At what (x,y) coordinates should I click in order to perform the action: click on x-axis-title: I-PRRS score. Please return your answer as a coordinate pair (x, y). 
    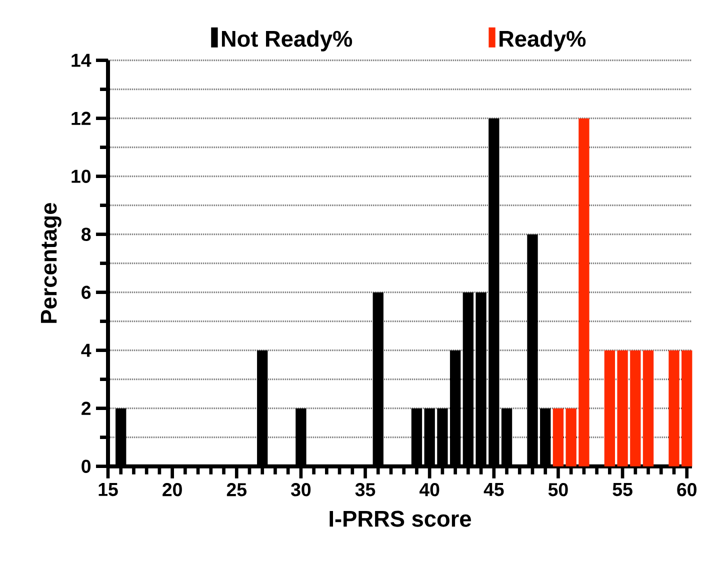
    Looking at the image, I should click on (401, 518).